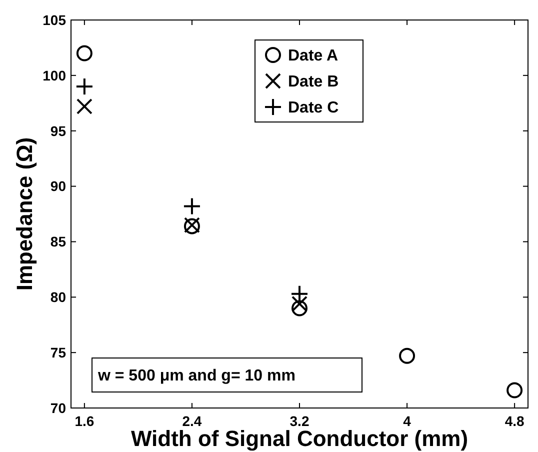 The height and width of the screenshot is (452, 538). Describe the element at coordinates (84, 421) in the screenshot. I see `x-tick-label: 1.6` at that location.